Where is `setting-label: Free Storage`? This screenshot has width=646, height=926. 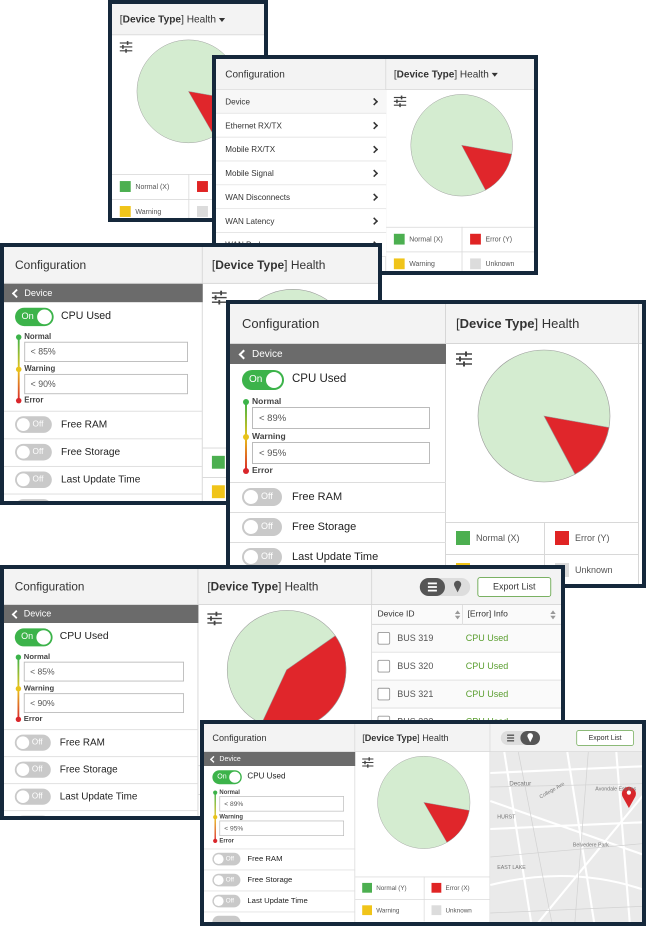
setting-label: Free Storage is located at coordinates (324, 527).